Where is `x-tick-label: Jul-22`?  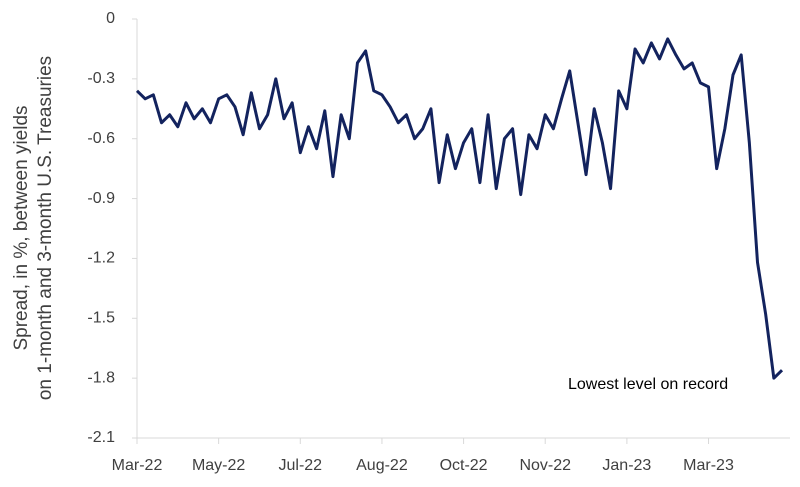 x-tick-label: Jul-22 is located at coordinates (301, 465).